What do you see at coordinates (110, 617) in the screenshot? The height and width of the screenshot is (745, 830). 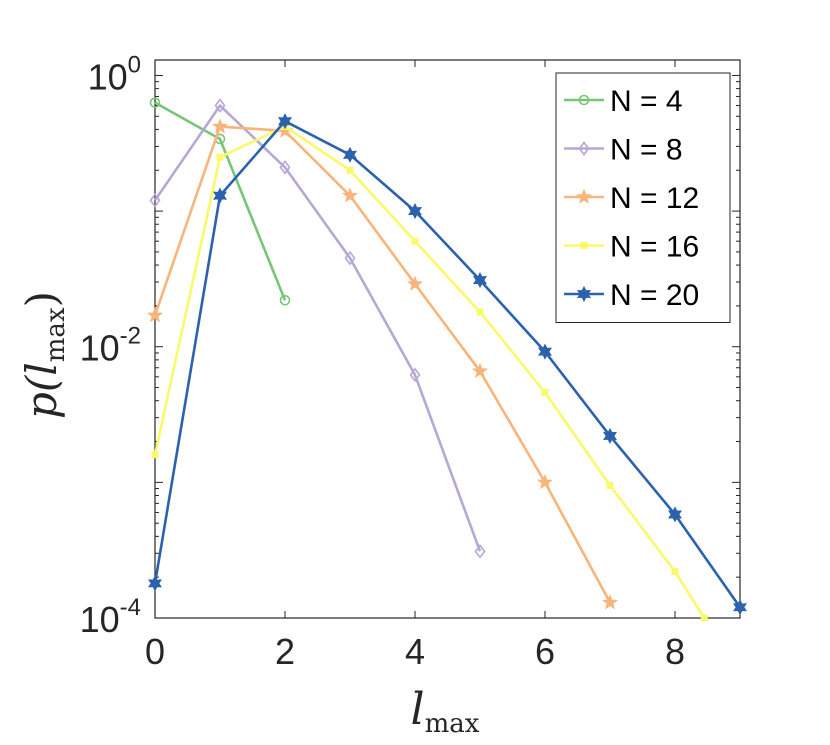 I see `y-tick-label: 10⁻⁴` at bounding box center [110, 617].